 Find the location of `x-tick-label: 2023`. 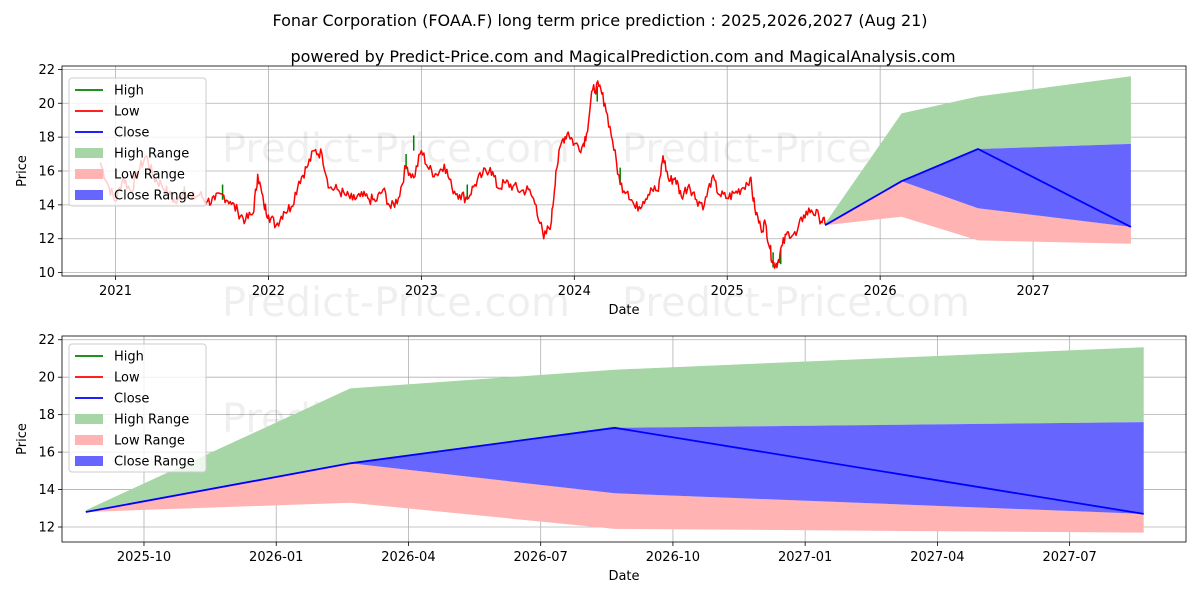

x-tick-label: 2023 is located at coordinates (421, 291).